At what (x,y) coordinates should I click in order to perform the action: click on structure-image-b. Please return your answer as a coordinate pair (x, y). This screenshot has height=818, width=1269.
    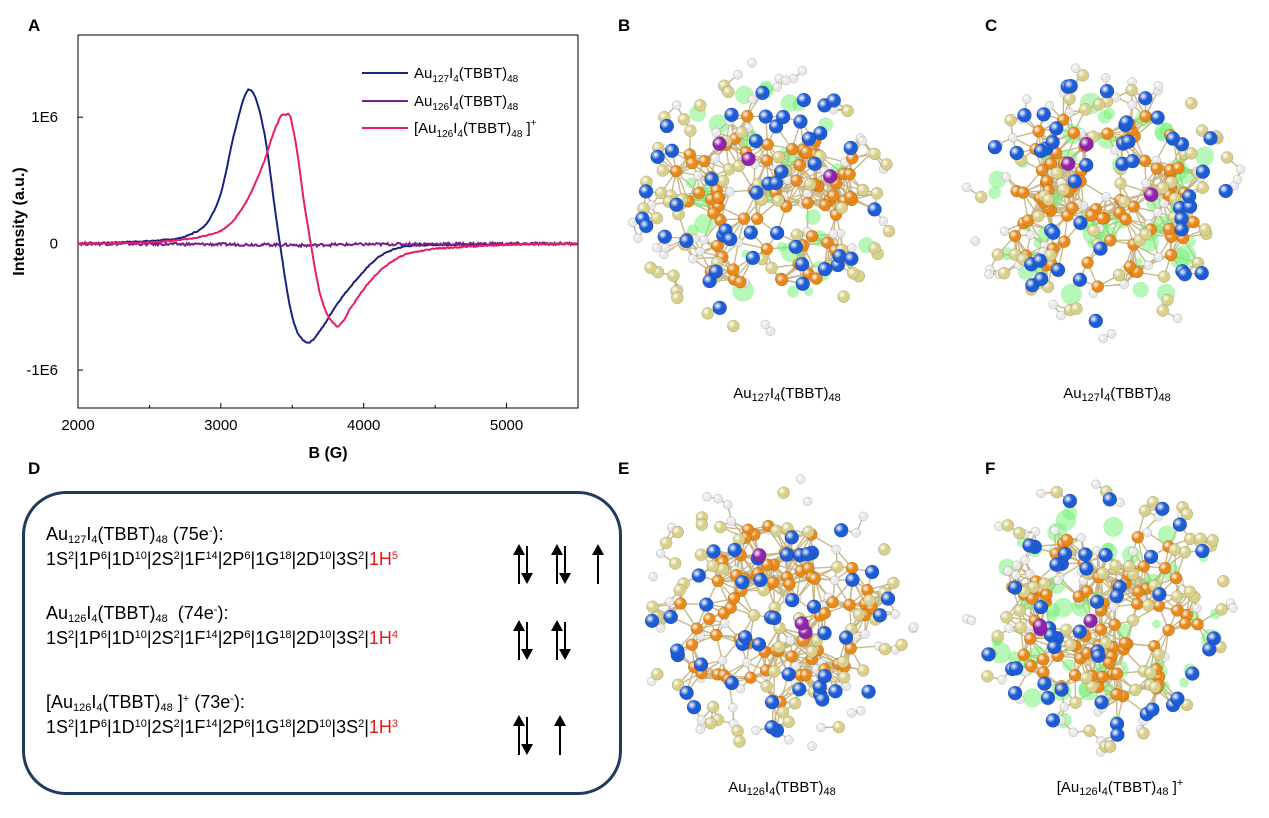
    Looking at the image, I should click on (761, 197).